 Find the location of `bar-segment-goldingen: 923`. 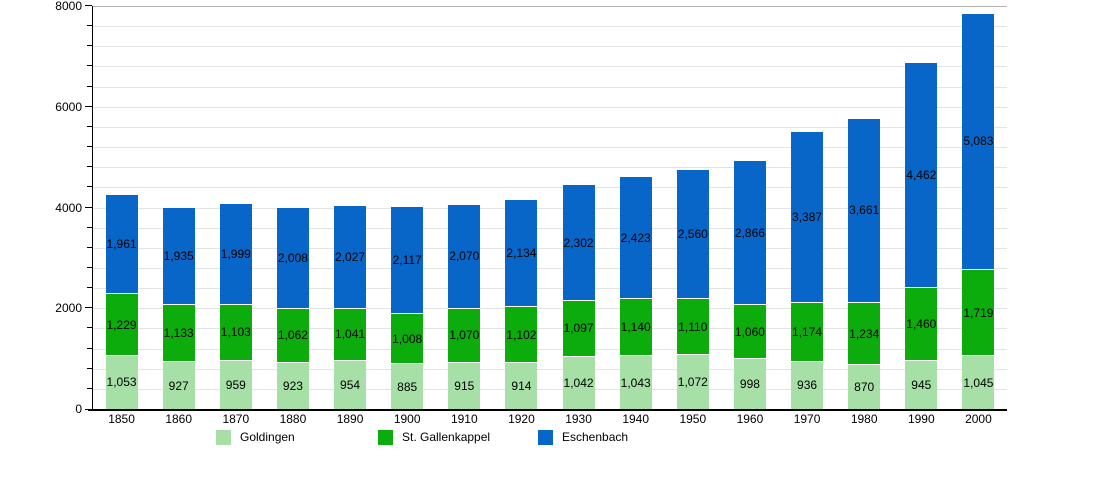

bar-segment-goldingen: 923 is located at coordinates (292, 385).